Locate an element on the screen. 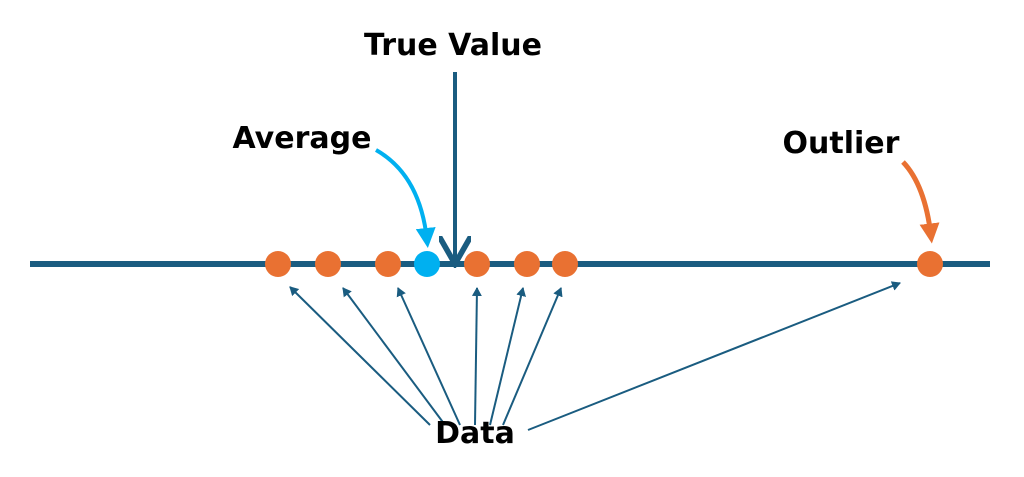  average-arrow is located at coordinates (405, 198).